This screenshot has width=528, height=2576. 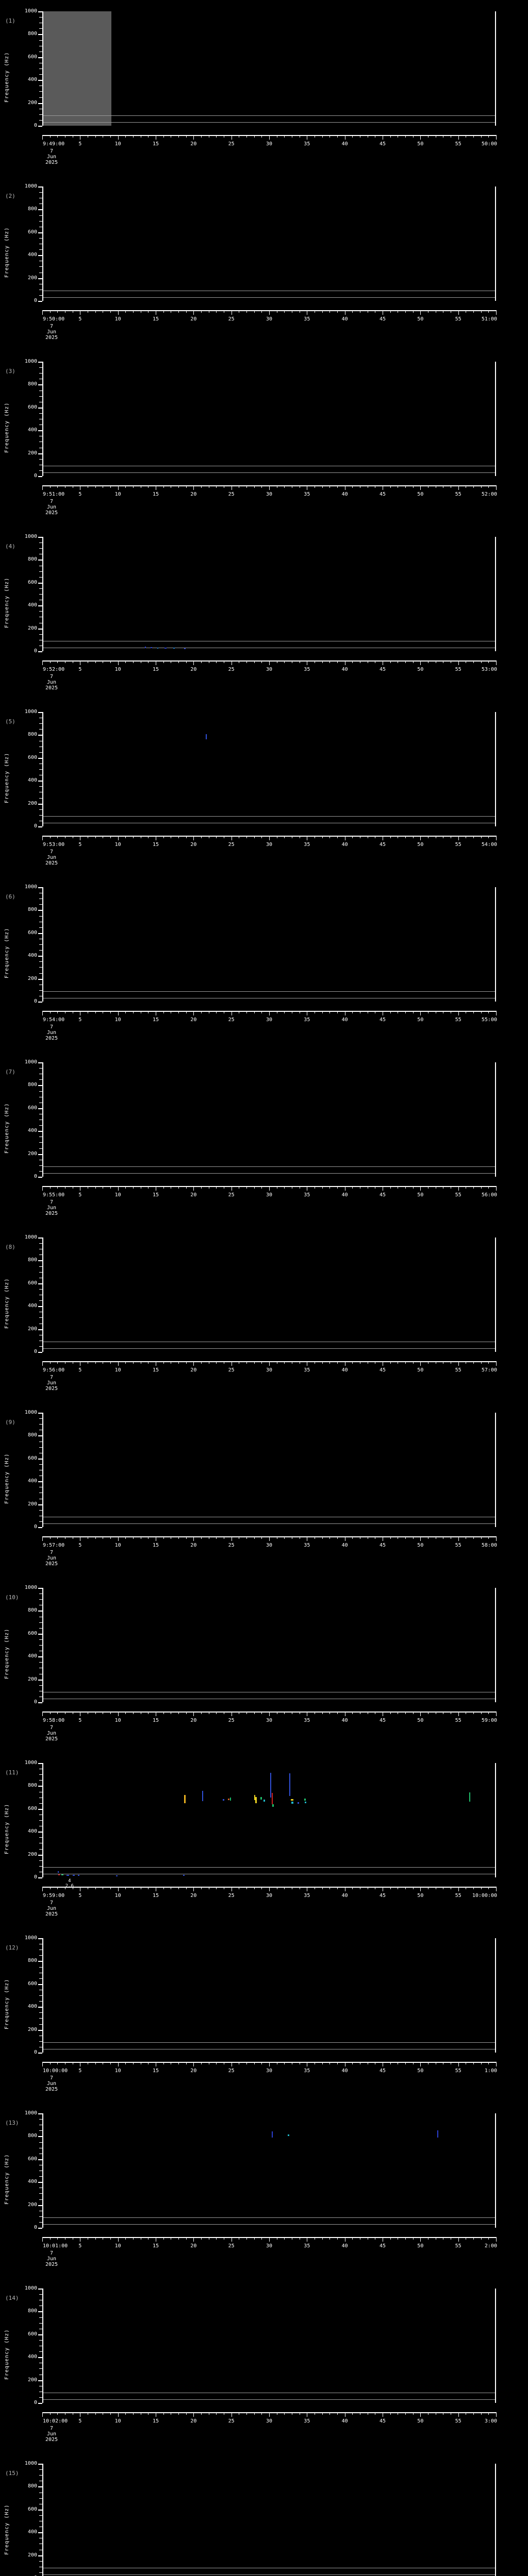 What do you see at coordinates (51, 2434) in the screenshot?
I see `x-axis-date-stack: 7 Jun 2025` at bounding box center [51, 2434].